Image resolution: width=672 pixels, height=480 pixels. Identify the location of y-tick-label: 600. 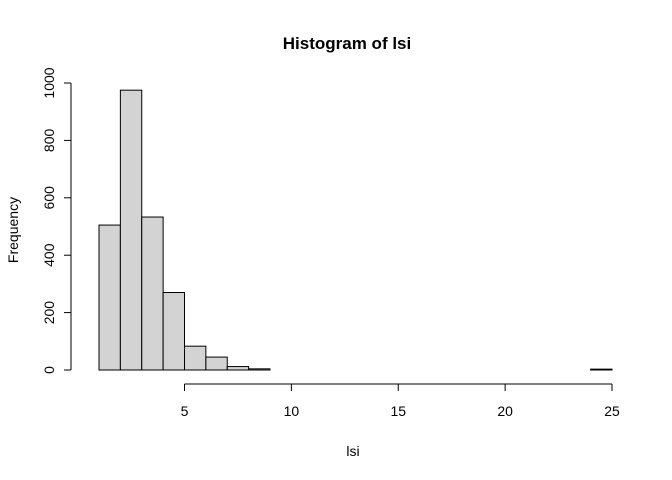
(49, 198).